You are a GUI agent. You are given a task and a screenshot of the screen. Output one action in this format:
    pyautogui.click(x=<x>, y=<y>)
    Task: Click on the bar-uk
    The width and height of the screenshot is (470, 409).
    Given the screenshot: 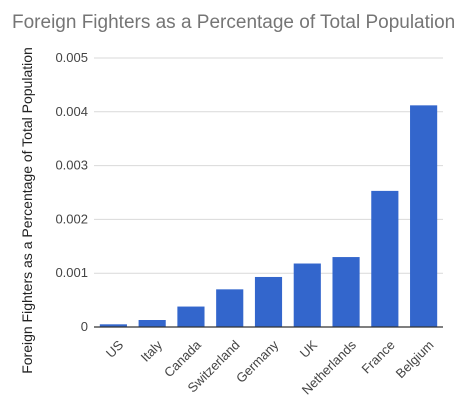 What is the action you would take?
    pyautogui.click(x=307, y=295)
    